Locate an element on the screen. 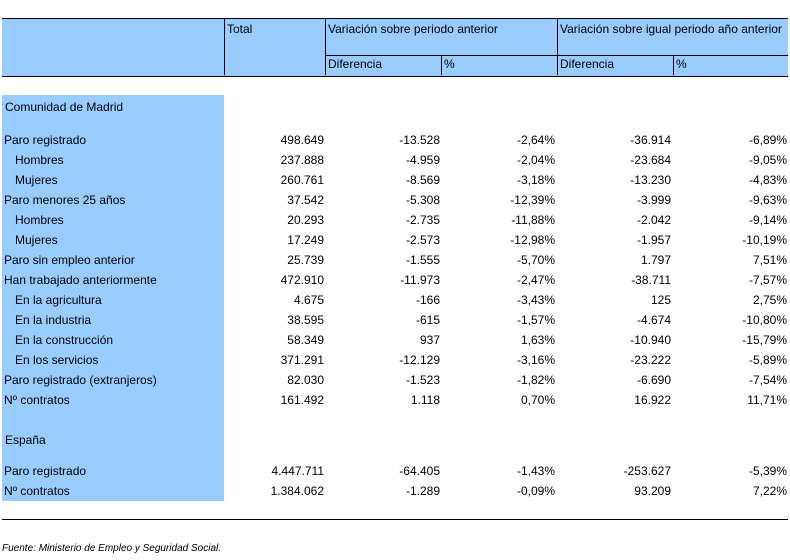 The width and height of the screenshot is (790, 560). cell-dif1: -8.569 is located at coordinates (422, 180).